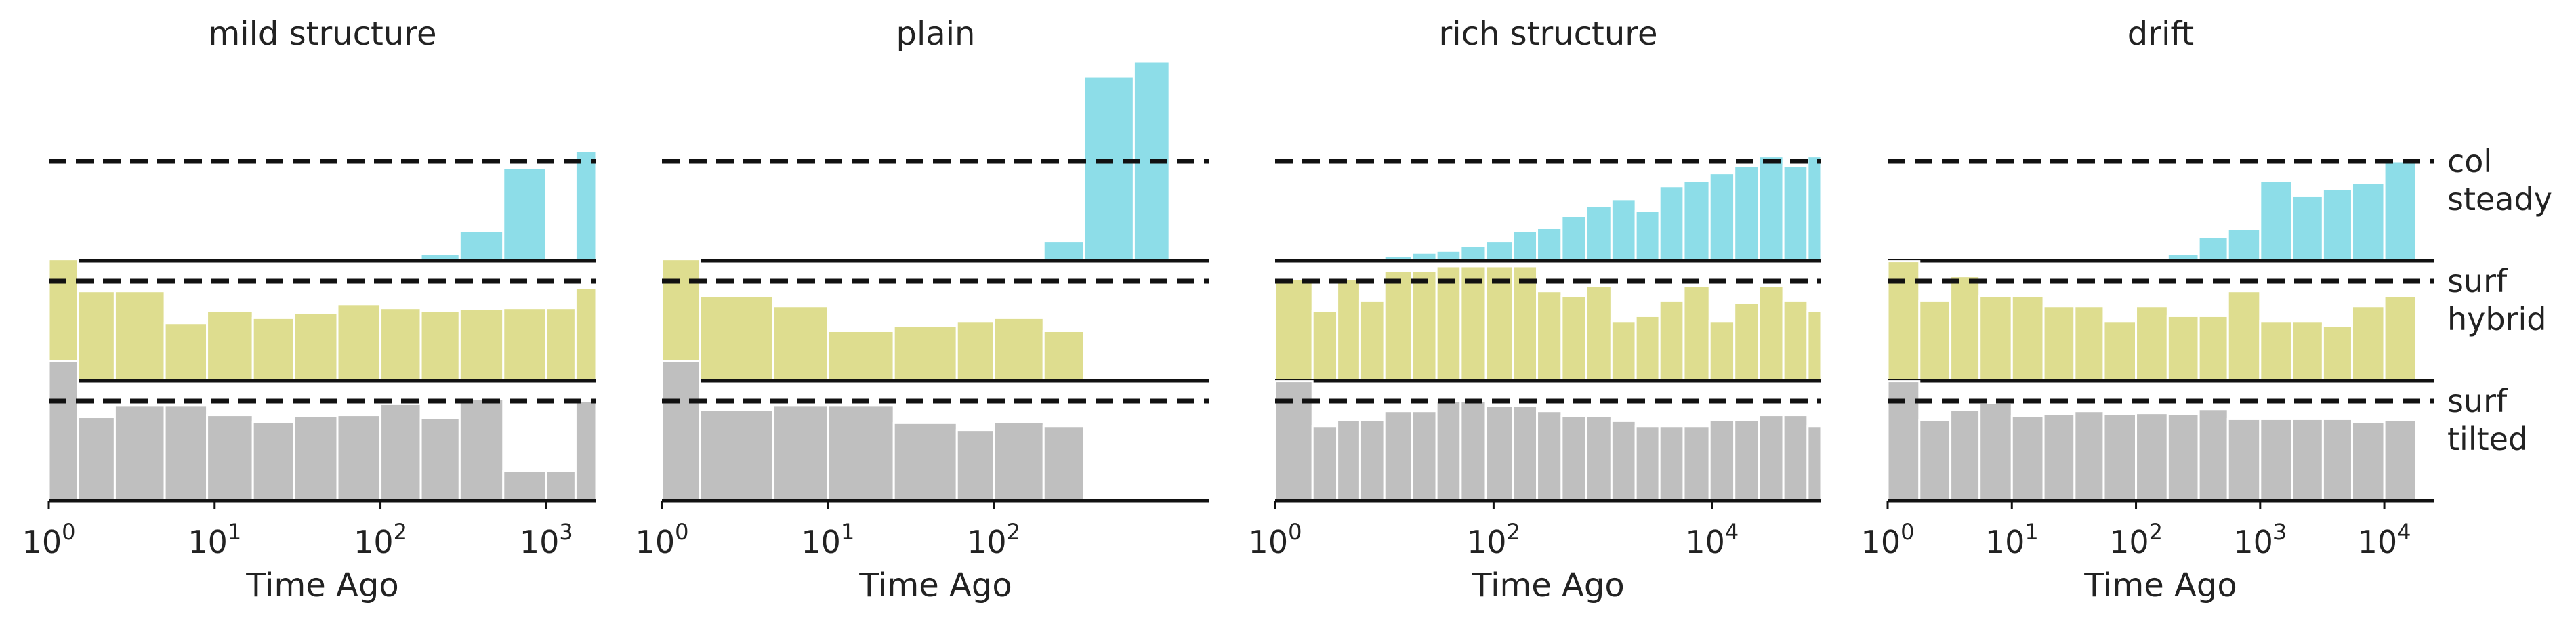 Image resolution: width=2576 pixels, height=624 pixels. I want to click on panel-title: rich structure, so click(1548, 34).